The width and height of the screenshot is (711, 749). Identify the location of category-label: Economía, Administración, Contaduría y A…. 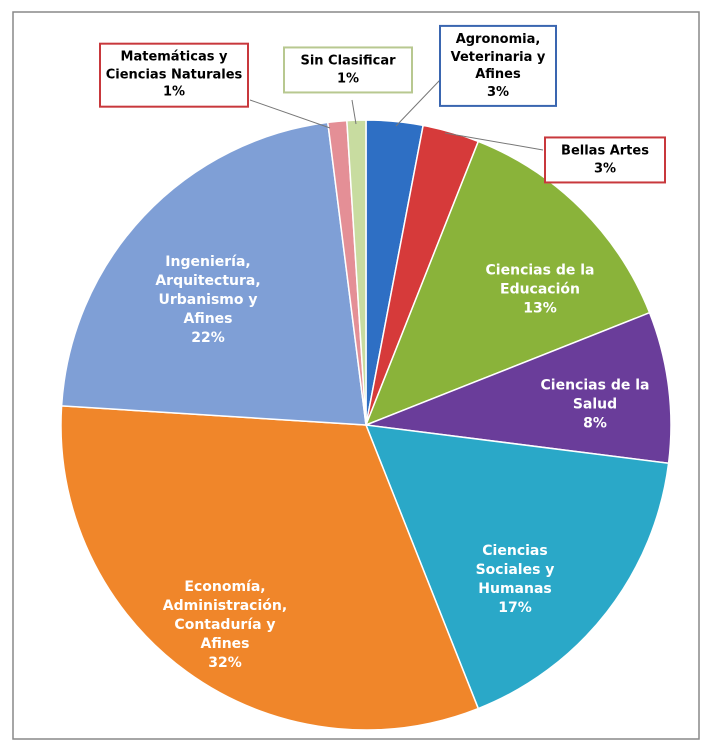
(225, 615).